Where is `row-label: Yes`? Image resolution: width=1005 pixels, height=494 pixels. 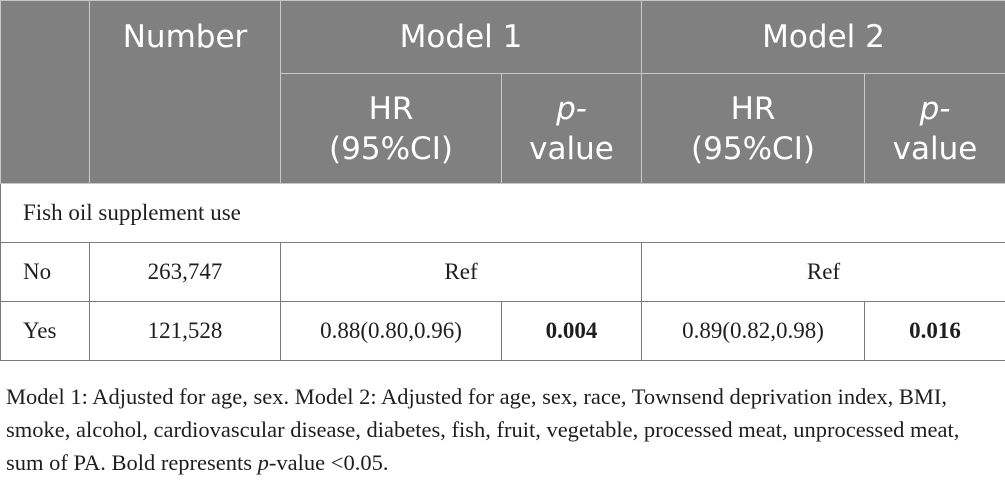
row-label: Yes is located at coordinates (45, 331).